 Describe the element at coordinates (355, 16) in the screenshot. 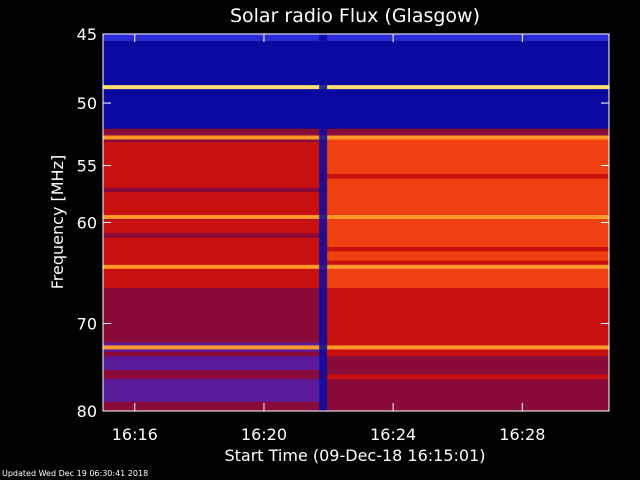

I see `chart-title: Solar radio Flux (Glasgow)` at that location.